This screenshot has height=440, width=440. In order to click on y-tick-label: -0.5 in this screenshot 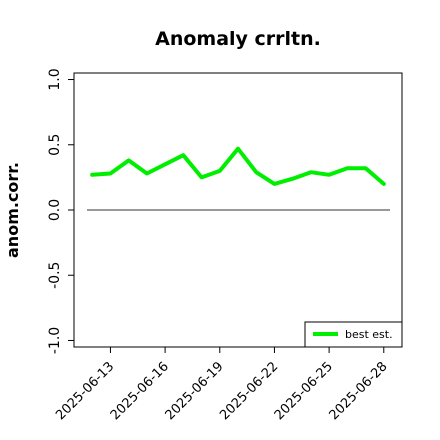, I will do `click(55, 275)`.